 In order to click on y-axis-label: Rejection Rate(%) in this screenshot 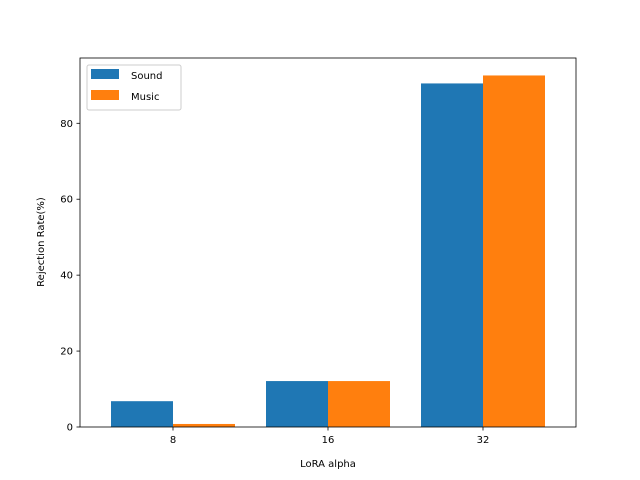, I will do `click(41, 242)`.